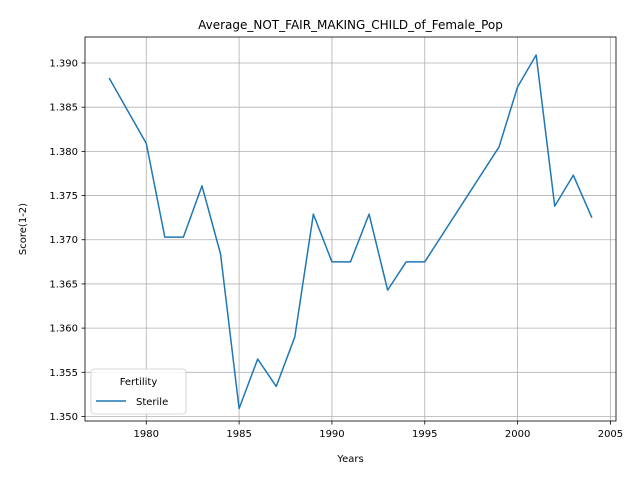 The width and height of the screenshot is (640, 480). What do you see at coordinates (63, 63) in the screenshot?
I see `y-tick-label: 1.390` at bounding box center [63, 63].